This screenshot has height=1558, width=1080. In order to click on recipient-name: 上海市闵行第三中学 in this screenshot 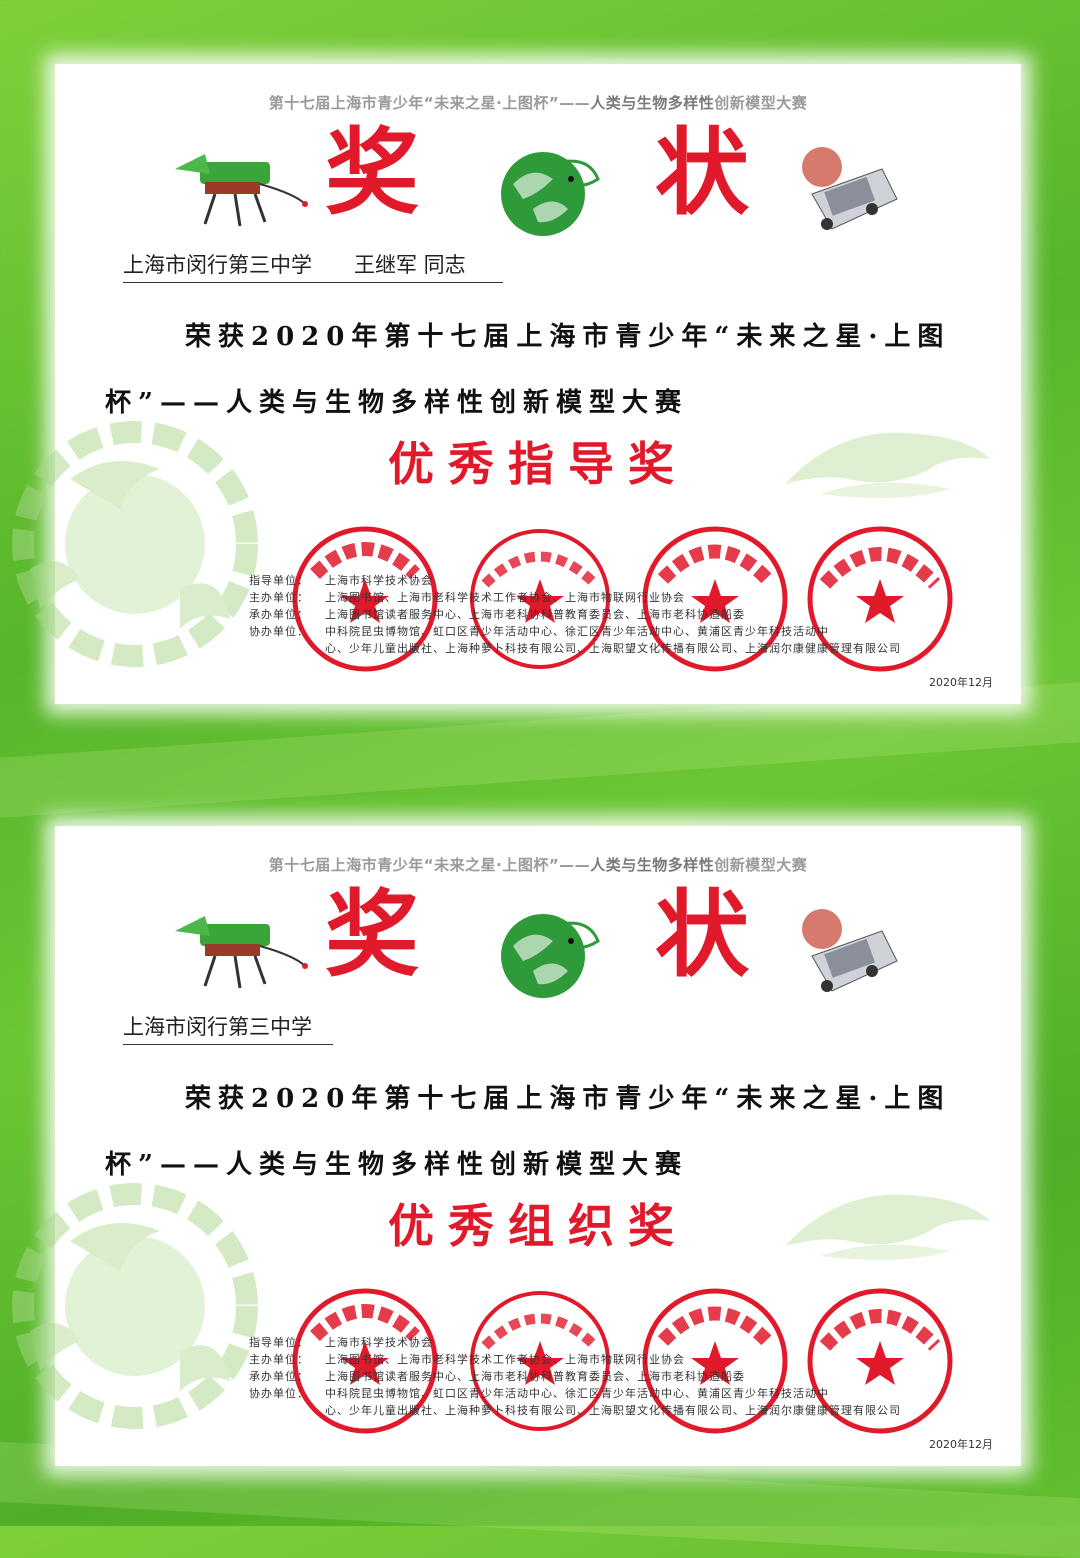, I will do `click(228, 1027)`.